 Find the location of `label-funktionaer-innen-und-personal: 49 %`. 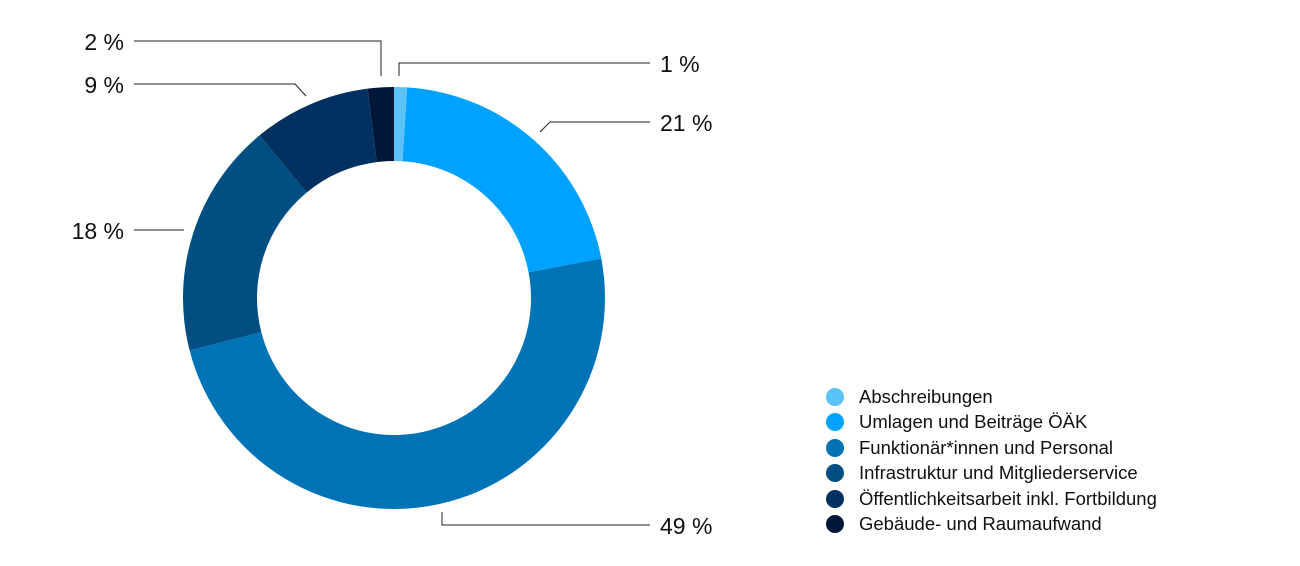

label-funktionaer-innen-und-personal: 49 % is located at coordinates (686, 526).